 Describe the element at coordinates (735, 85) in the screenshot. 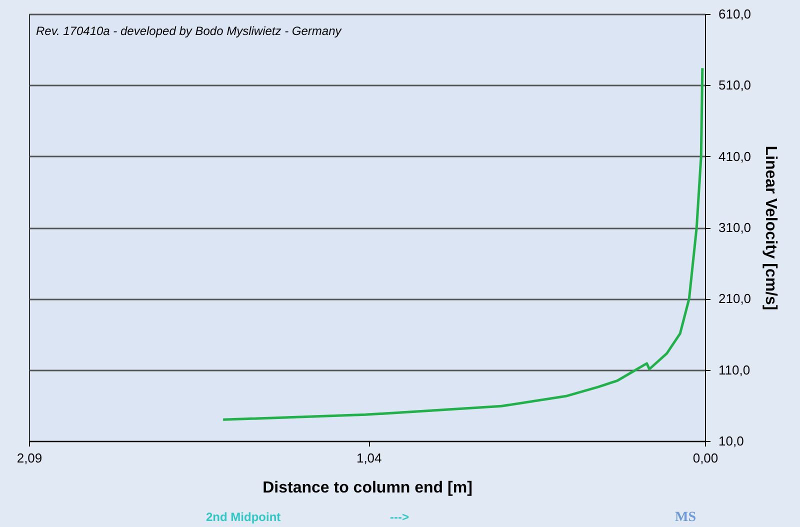

I see `y-tick-label: 510,0` at that location.